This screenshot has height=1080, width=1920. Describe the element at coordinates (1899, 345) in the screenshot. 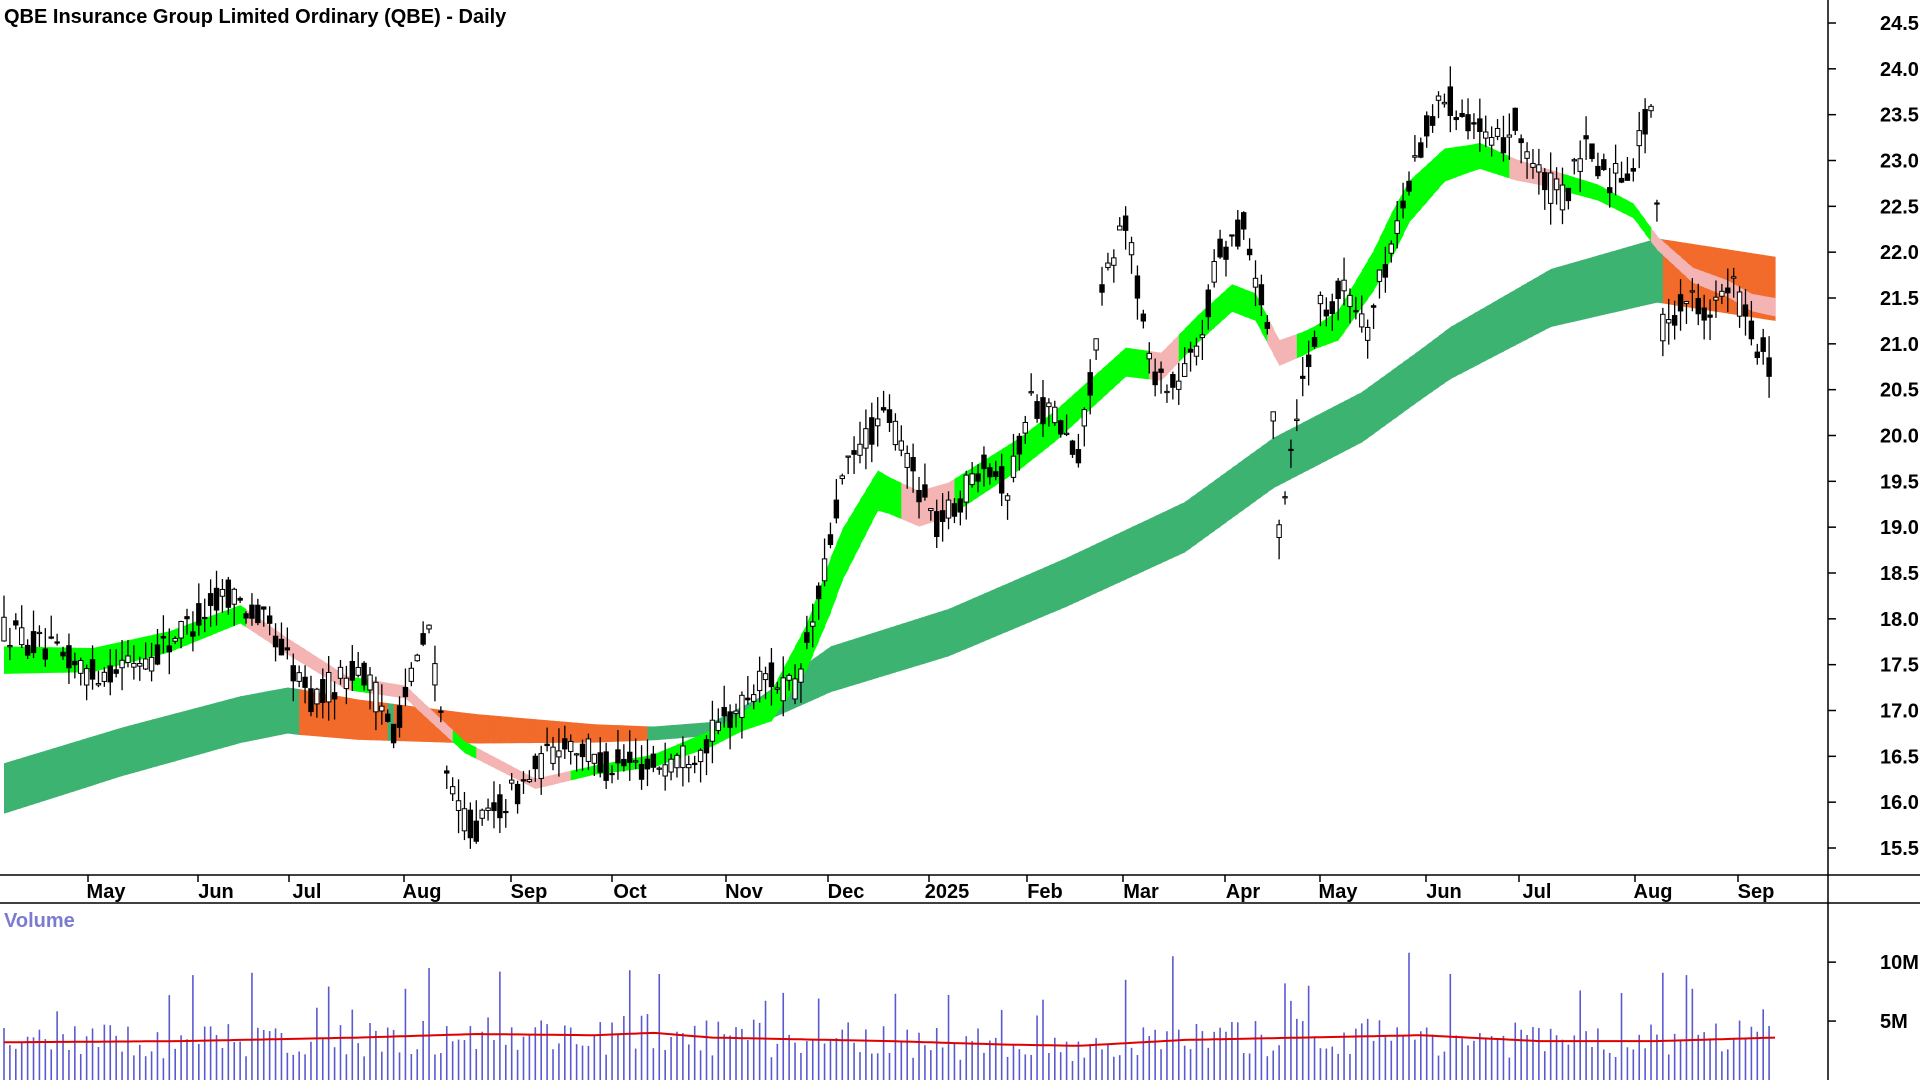

I see `price-tick-label: 21.0` at that location.